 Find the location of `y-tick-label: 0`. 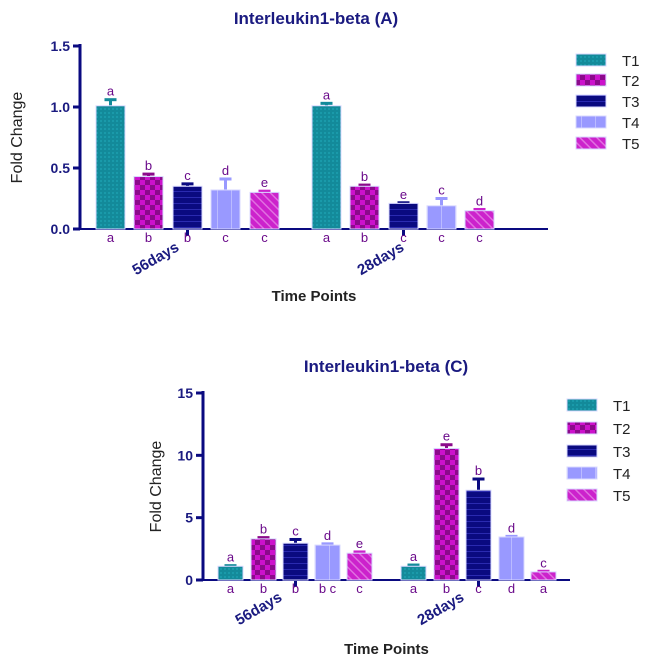

y-tick-label: 0 is located at coordinates (189, 580).